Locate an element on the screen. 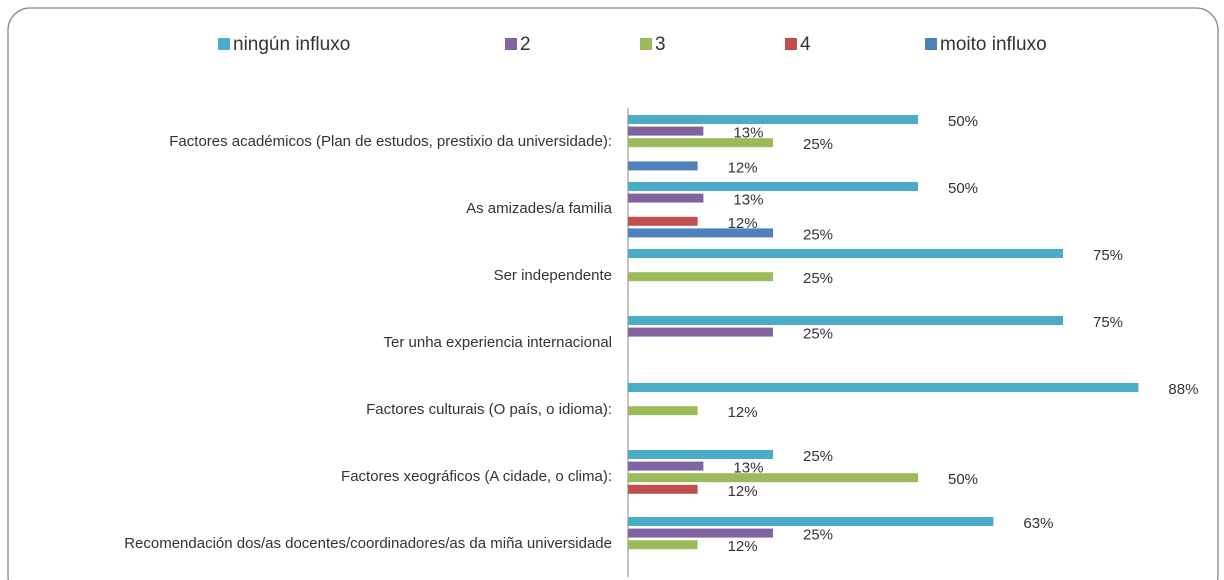  category-text: As amizades/a familia is located at coordinates (539, 208).